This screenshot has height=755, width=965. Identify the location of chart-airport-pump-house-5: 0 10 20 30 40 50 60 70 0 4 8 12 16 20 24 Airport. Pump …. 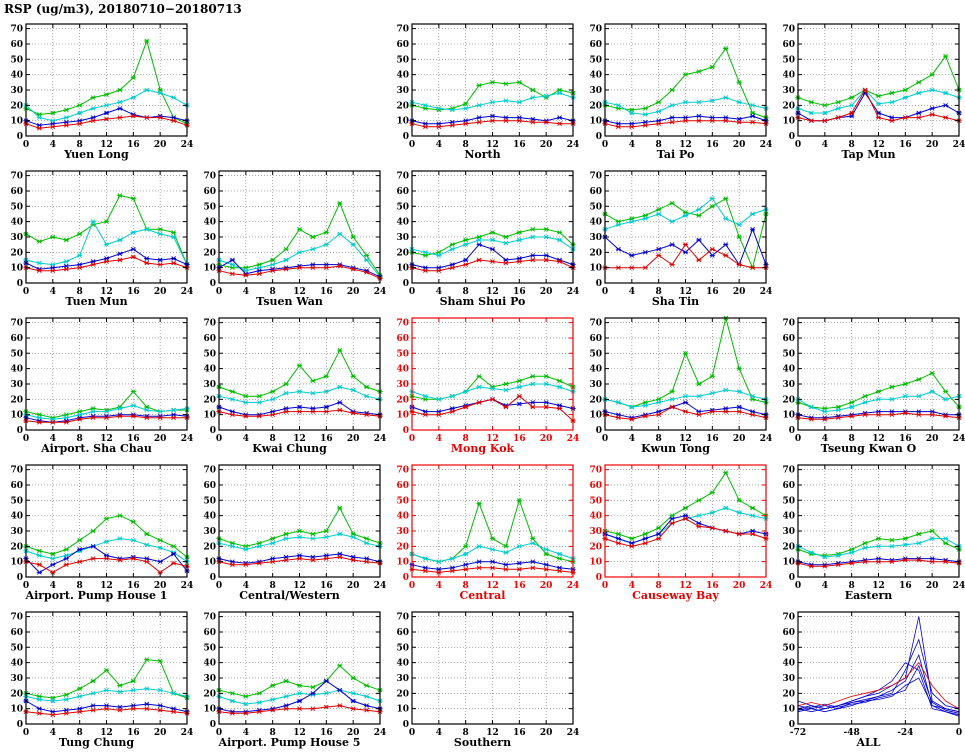
(289, 679).